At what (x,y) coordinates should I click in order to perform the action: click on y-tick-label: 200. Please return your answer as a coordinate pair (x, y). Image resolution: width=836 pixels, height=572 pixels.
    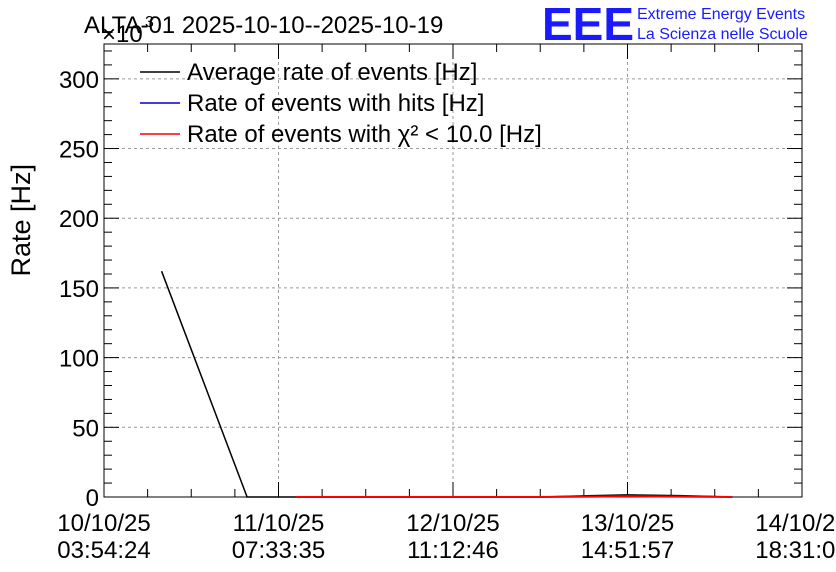
    Looking at the image, I should click on (79, 219).